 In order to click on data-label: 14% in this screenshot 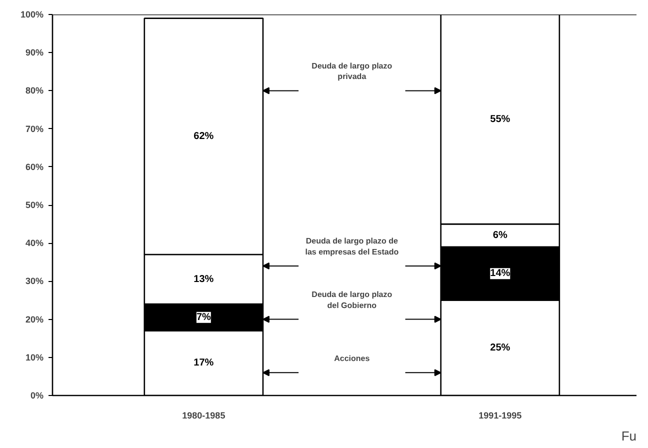, I will do `click(500, 274)`.